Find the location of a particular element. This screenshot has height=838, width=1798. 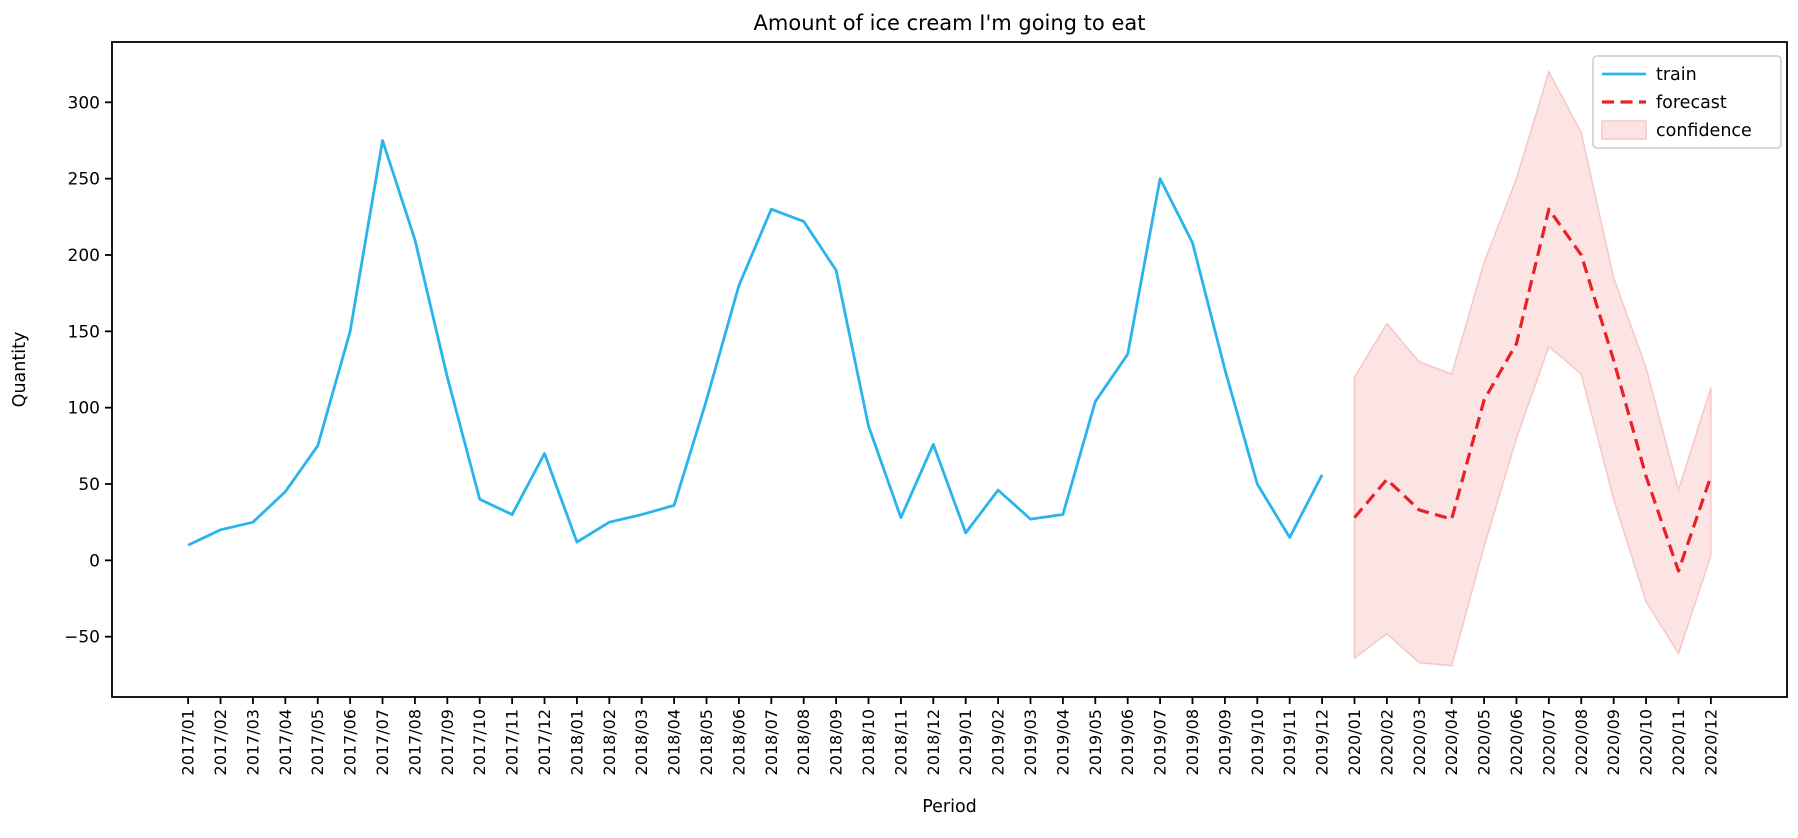

x-tick-label: 2020/07 is located at coordinates (1548, 742).